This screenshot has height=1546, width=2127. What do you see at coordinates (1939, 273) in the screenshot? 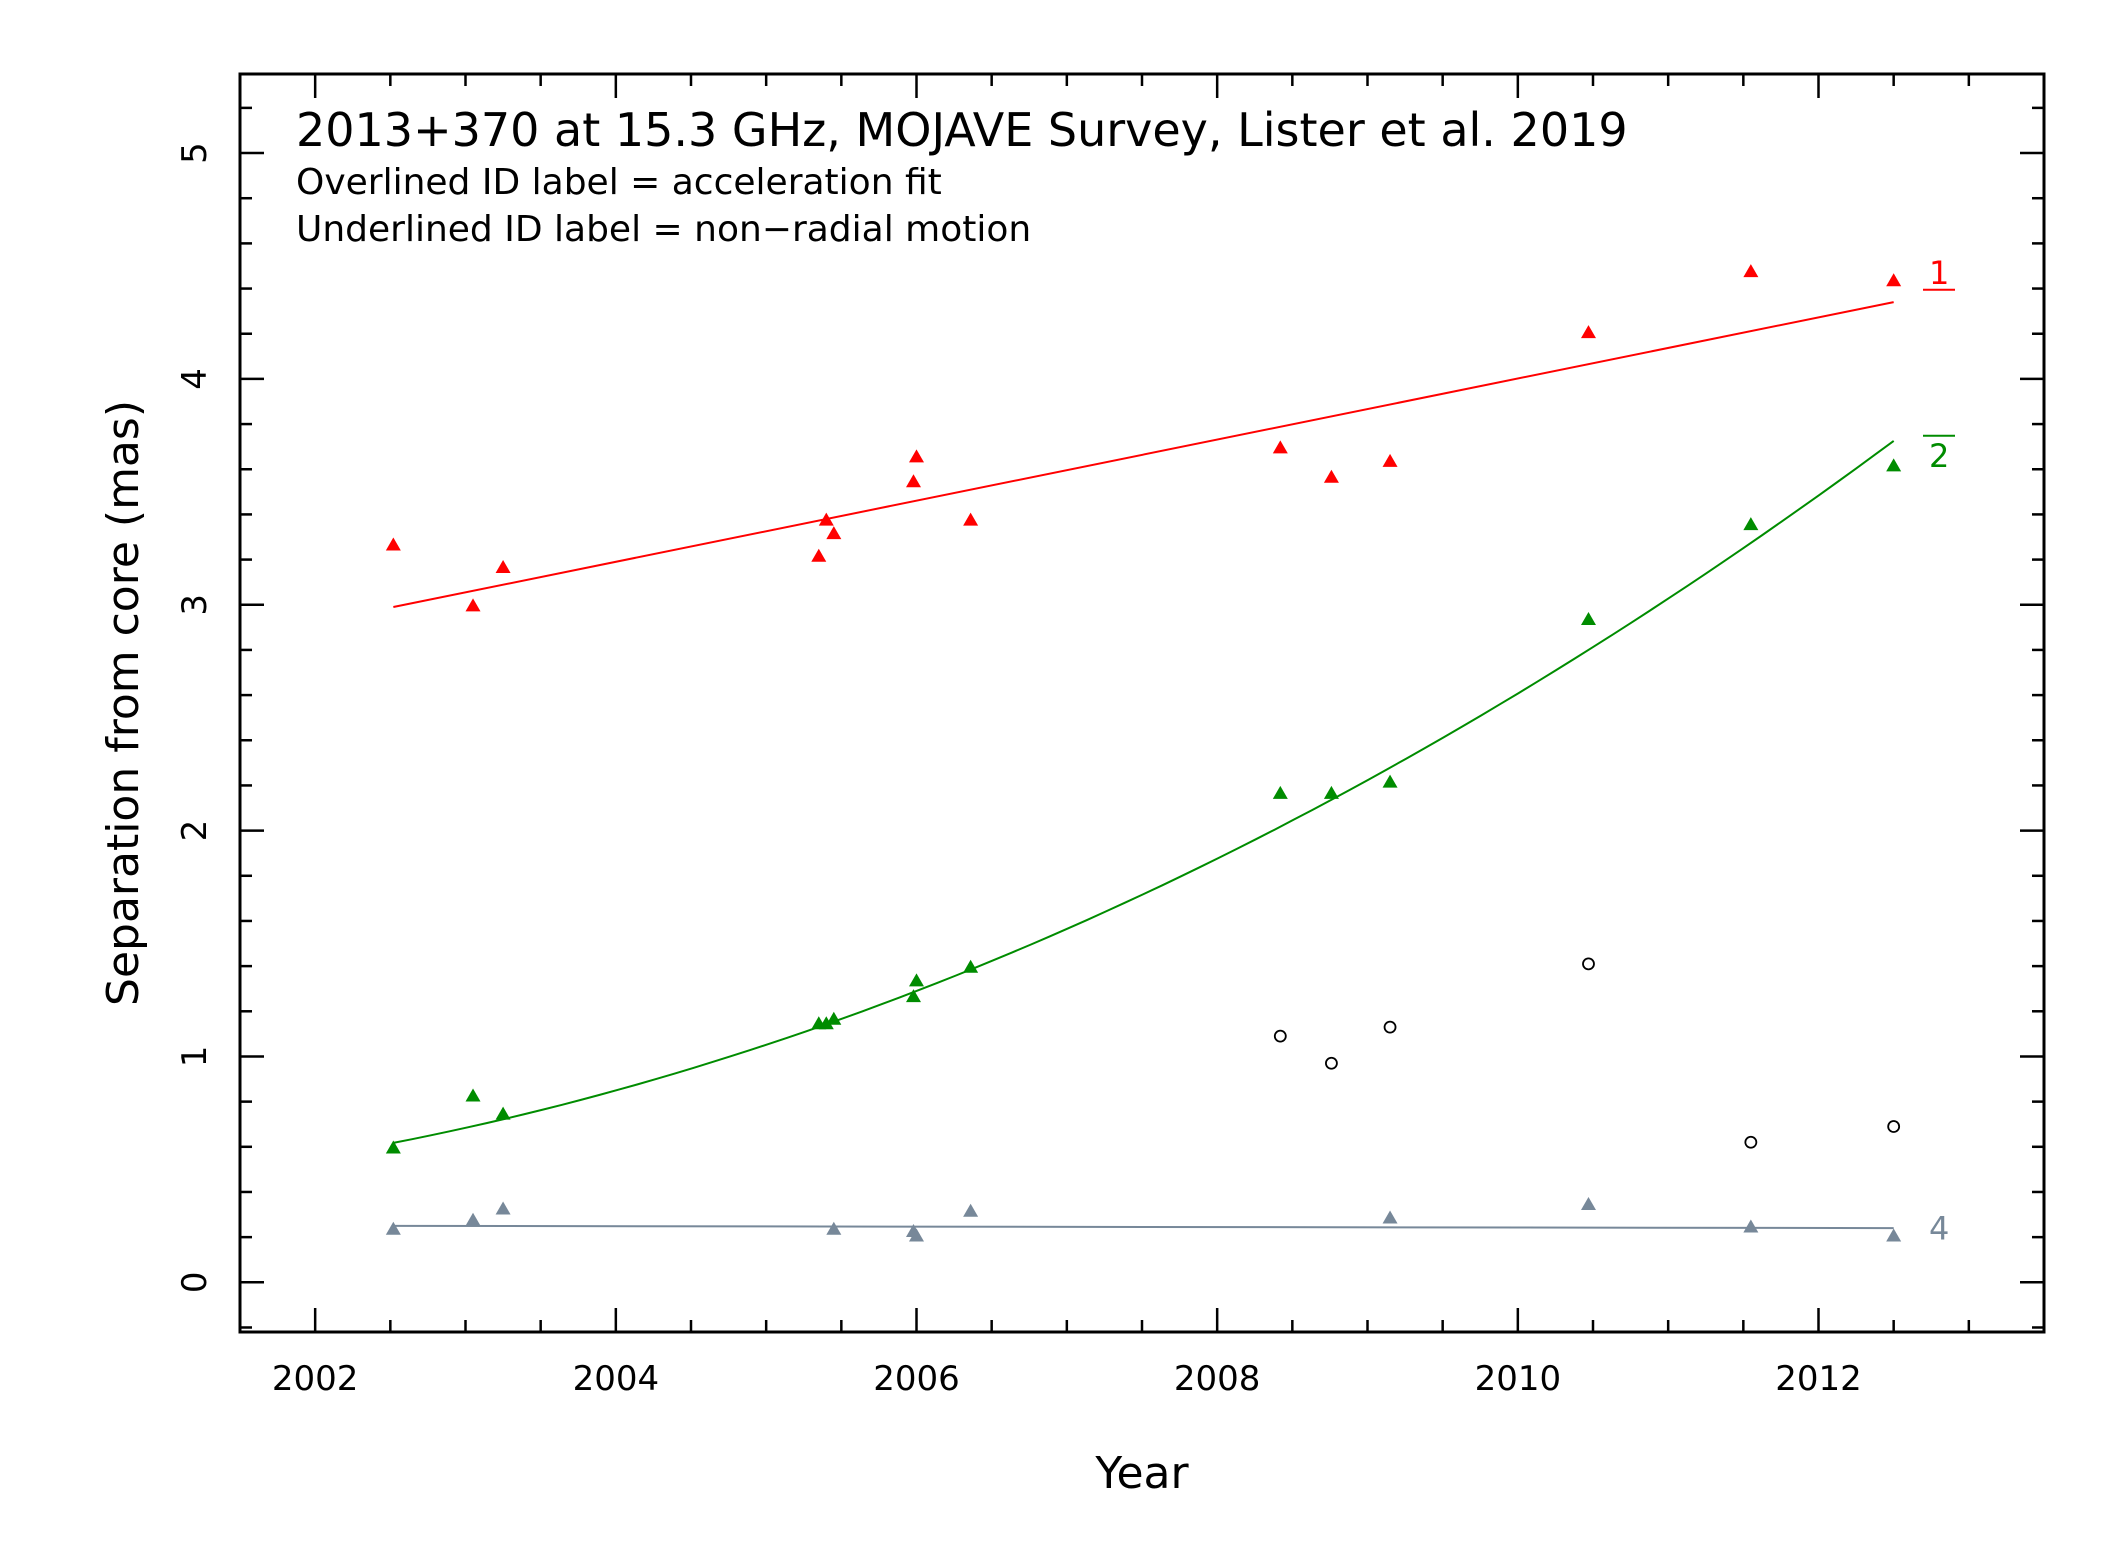
I see `id-label-1: 1` at bounding box center [1939, 273].